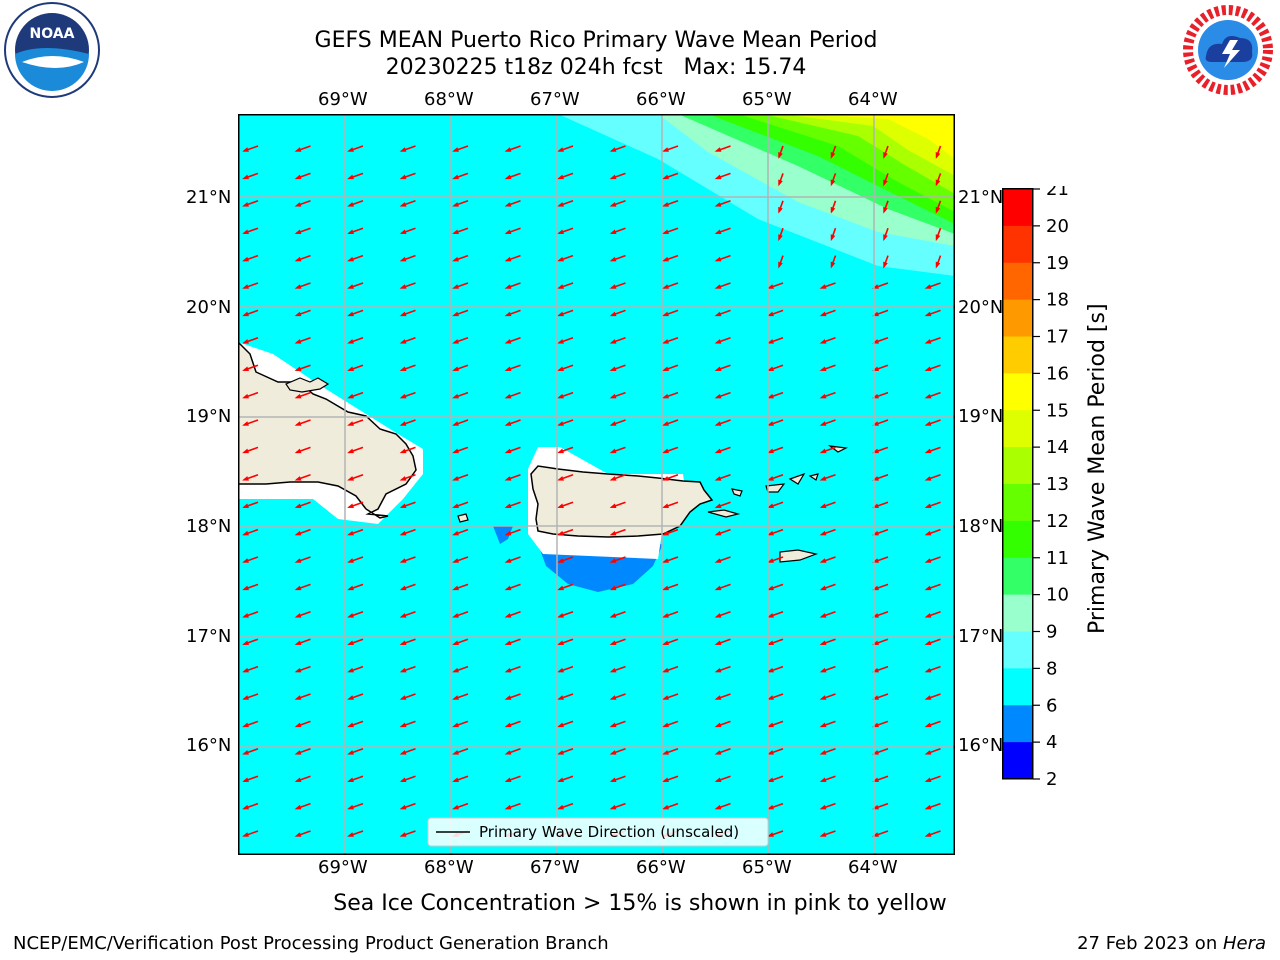  What do you see at coordinates (1051, 632) in the screenshot?
I see `colorbar-tick-label: 9` at bounding box center [1051, 632].